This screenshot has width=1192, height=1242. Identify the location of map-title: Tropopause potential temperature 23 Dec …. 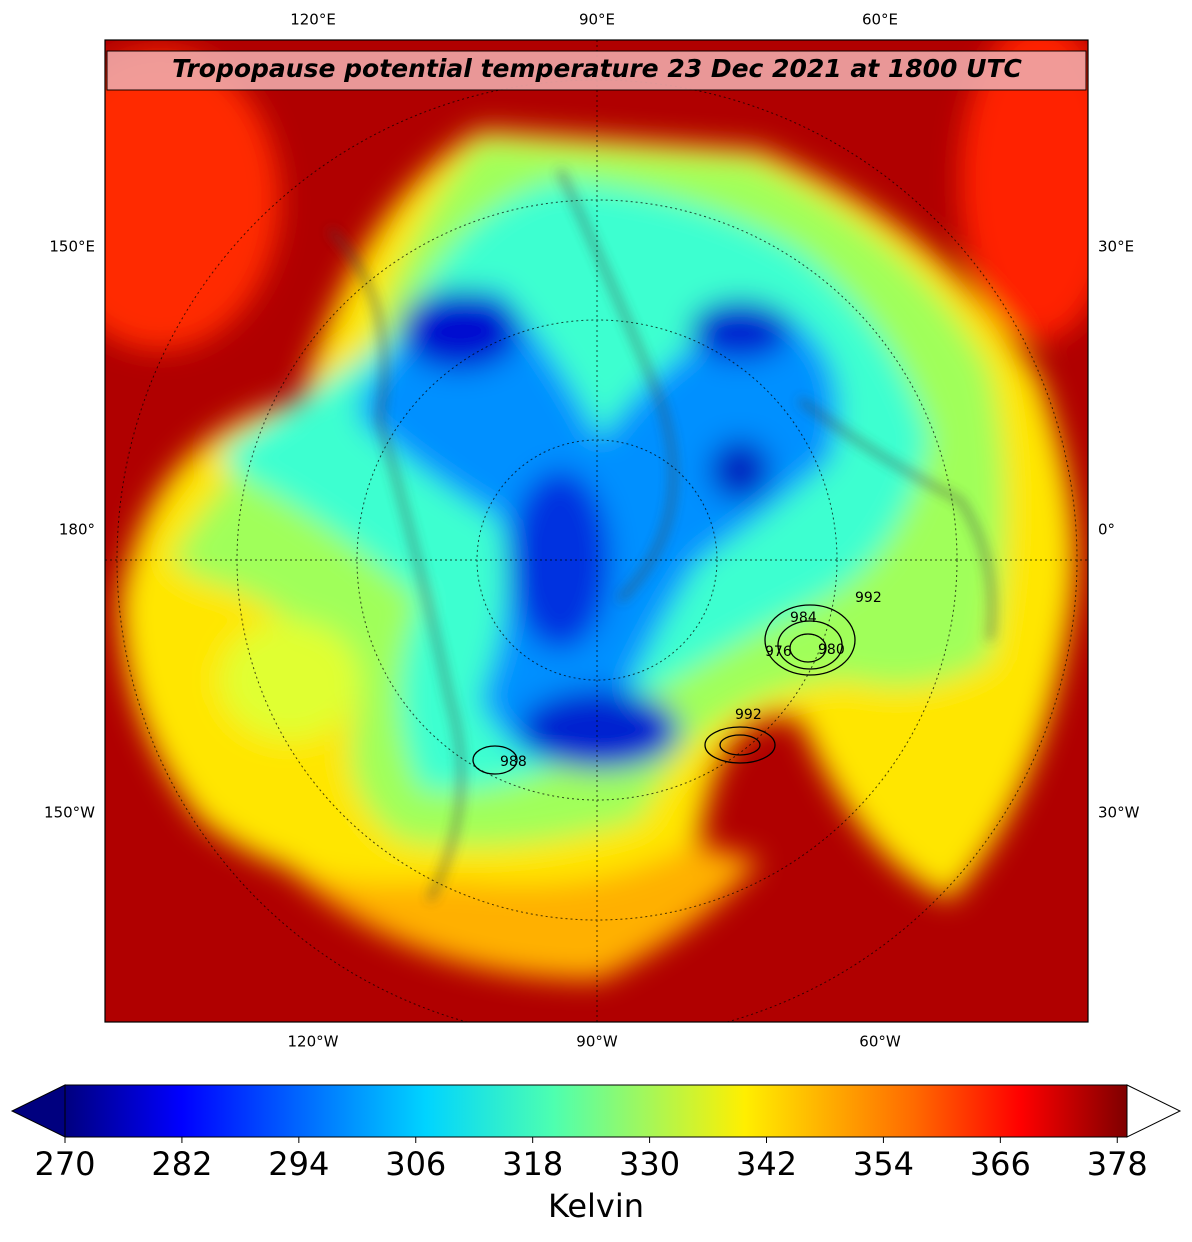
(597, 68).